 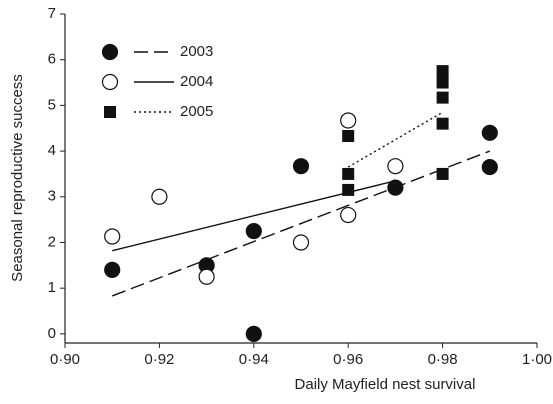 I want to click on y-tick-label: 2, so click(x=52, y=241).